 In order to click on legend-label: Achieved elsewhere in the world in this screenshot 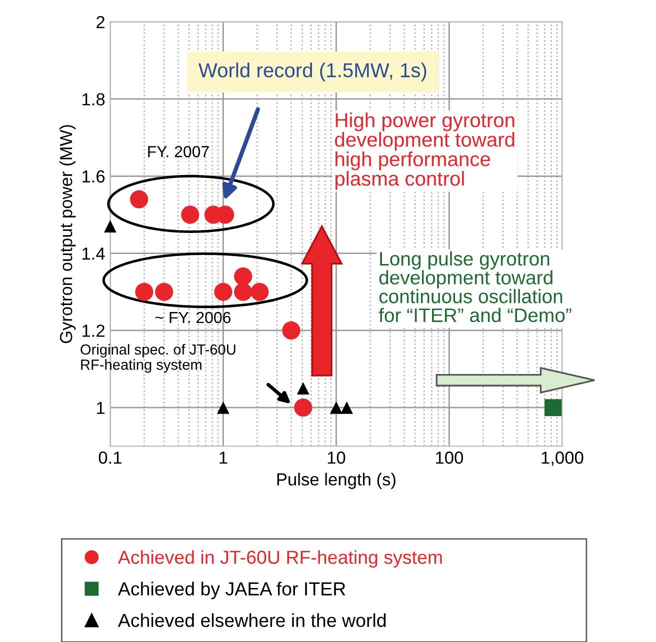, I will do `click(252, 620)`.